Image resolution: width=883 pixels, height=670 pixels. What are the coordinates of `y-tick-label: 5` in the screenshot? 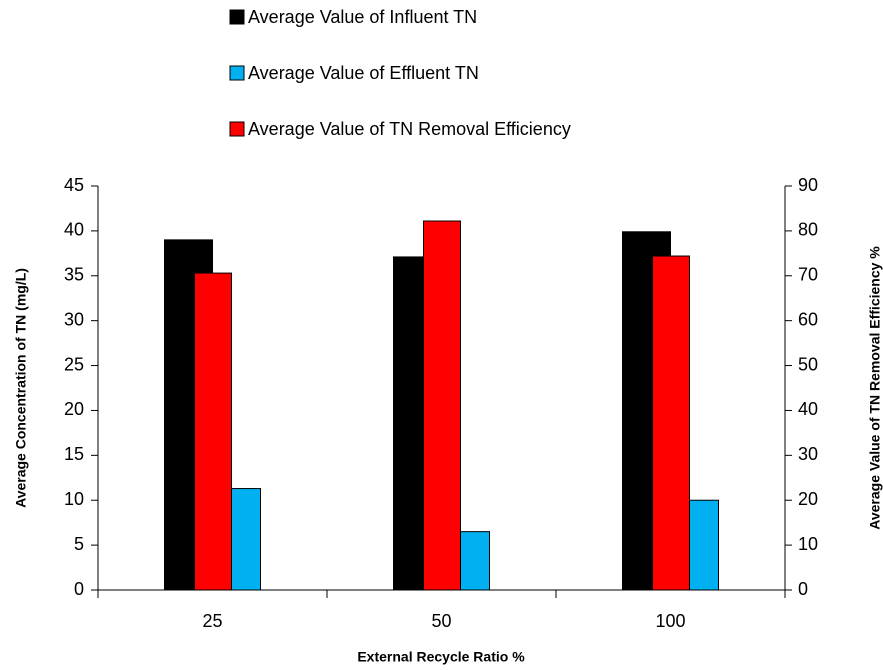 It's located at (79, 544).